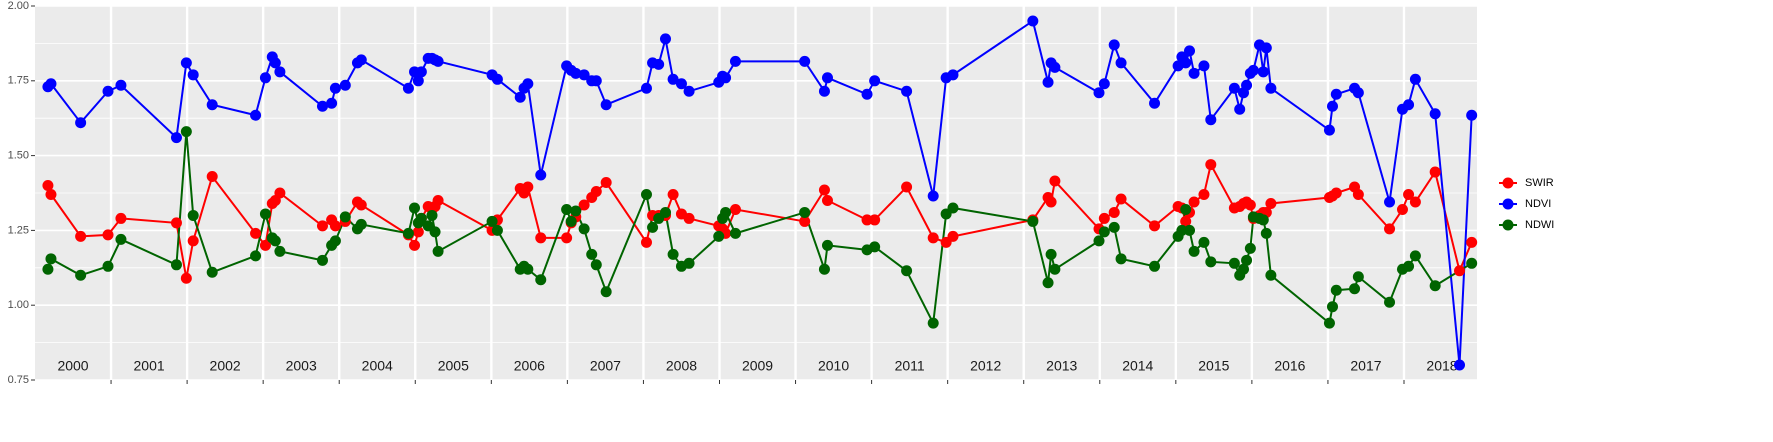 This screenshot has width=1773, height=442. I want to click on x-tick-label: 2018, so click(1441, 366).